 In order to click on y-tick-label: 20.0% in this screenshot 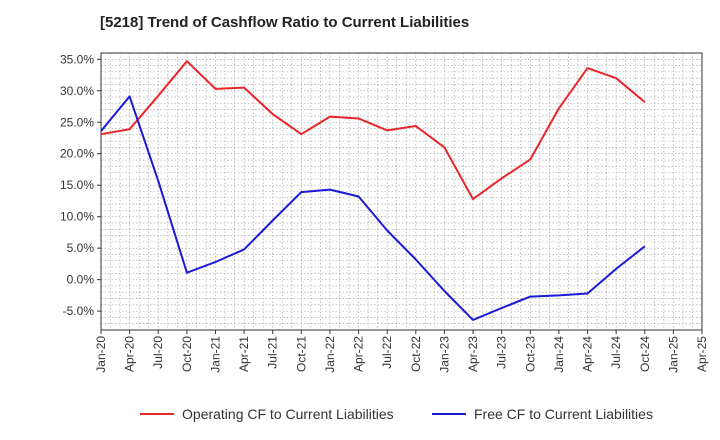, I will do `click(77, 154)`.